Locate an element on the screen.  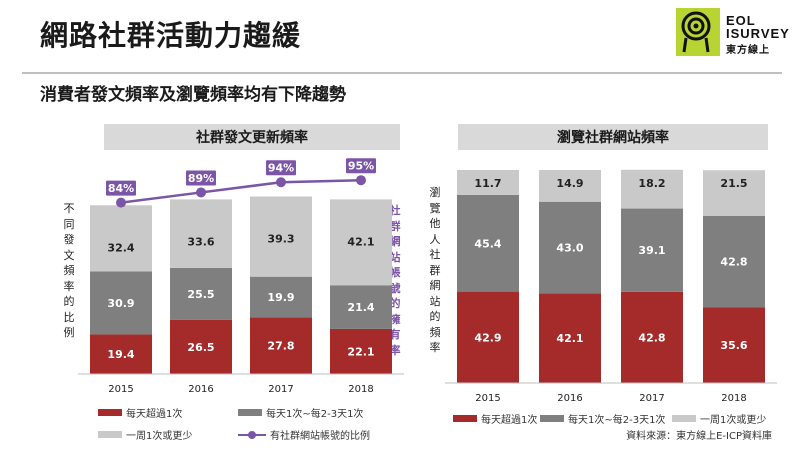
logo-text-chinese: 東方線上 is located at coordinates (748, 50).